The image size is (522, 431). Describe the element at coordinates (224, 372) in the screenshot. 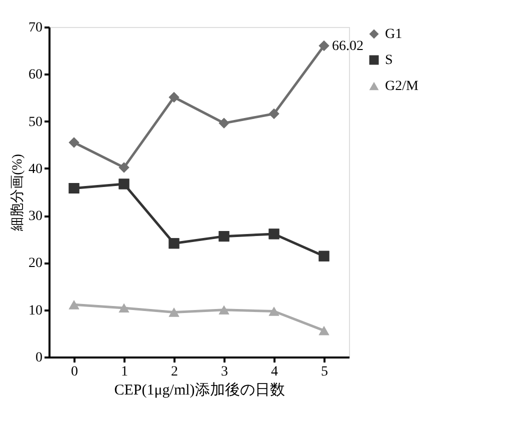

I see `x-tick-label: 3` at that location.